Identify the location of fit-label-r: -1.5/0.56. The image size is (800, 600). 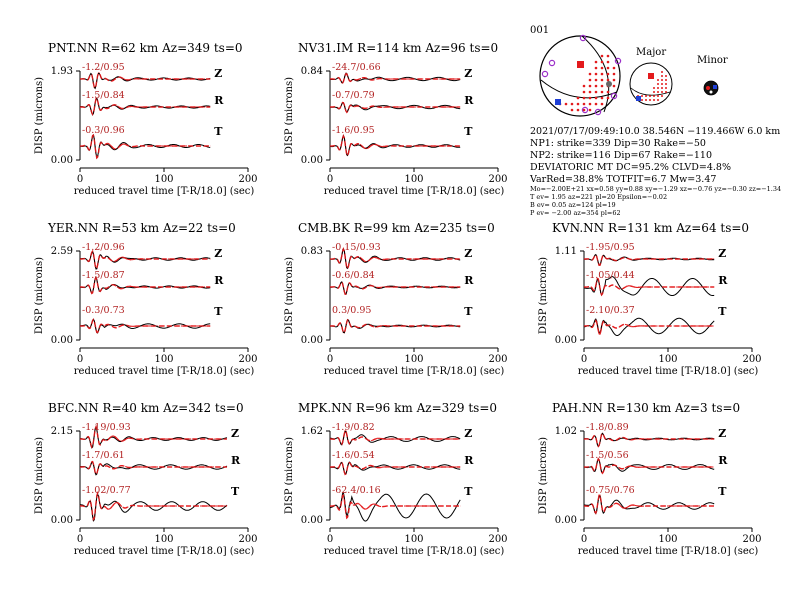
(607, 455).